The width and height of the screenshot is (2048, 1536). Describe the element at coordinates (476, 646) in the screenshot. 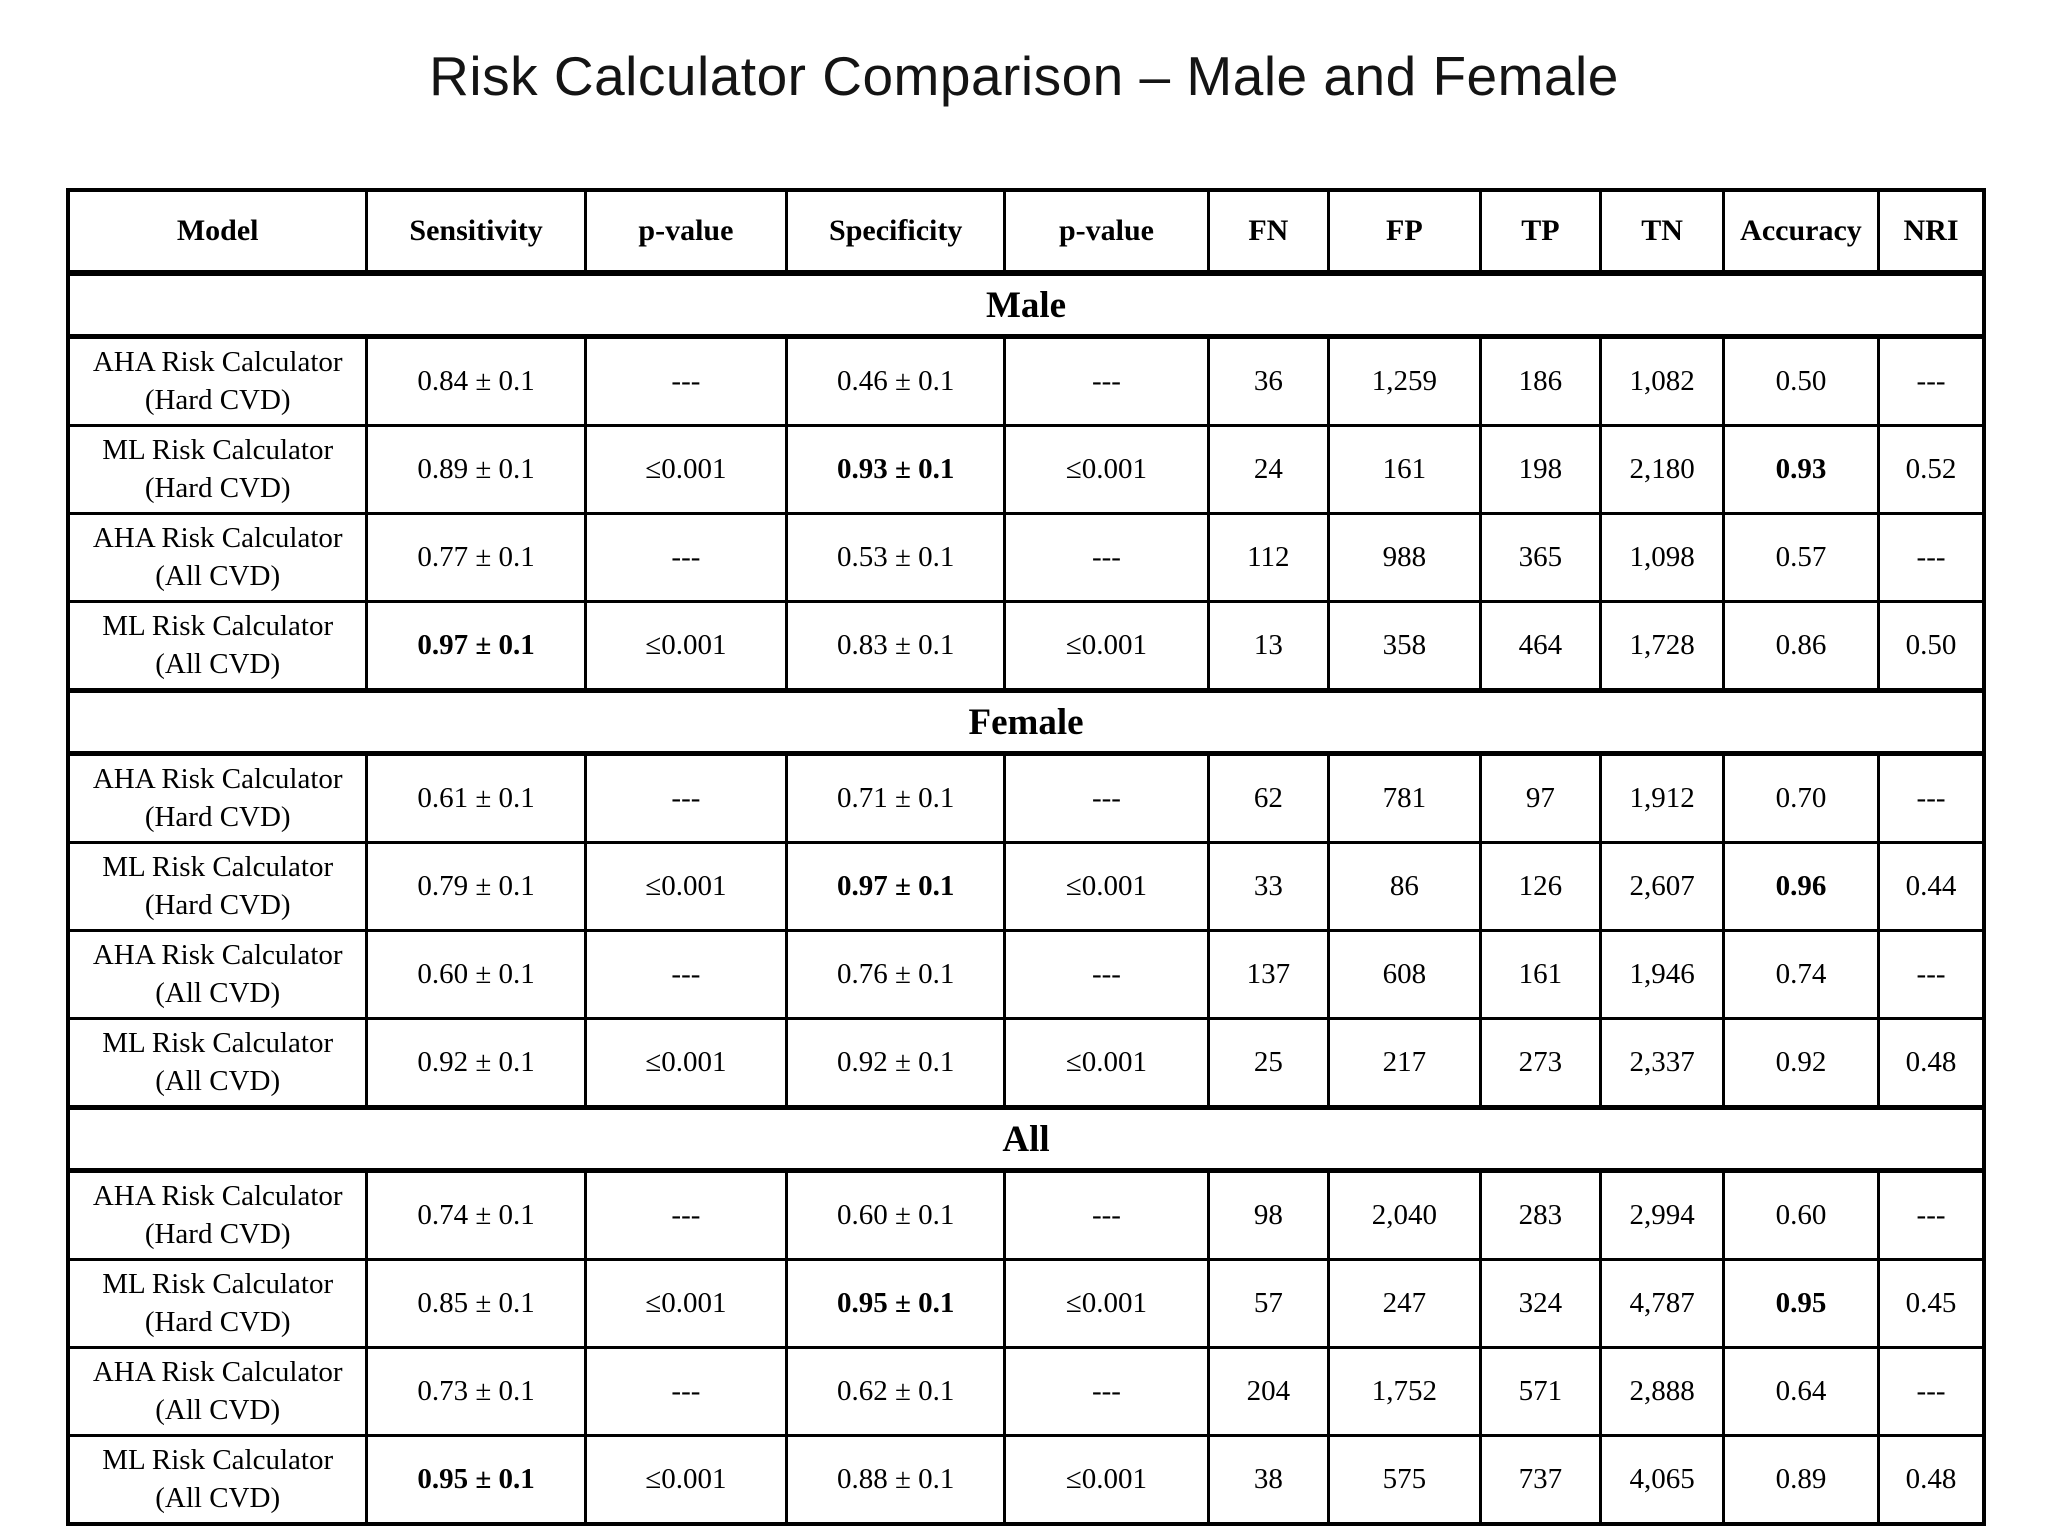

I see `sensitivity-cell: 0.97 ± 0.1` at that location.